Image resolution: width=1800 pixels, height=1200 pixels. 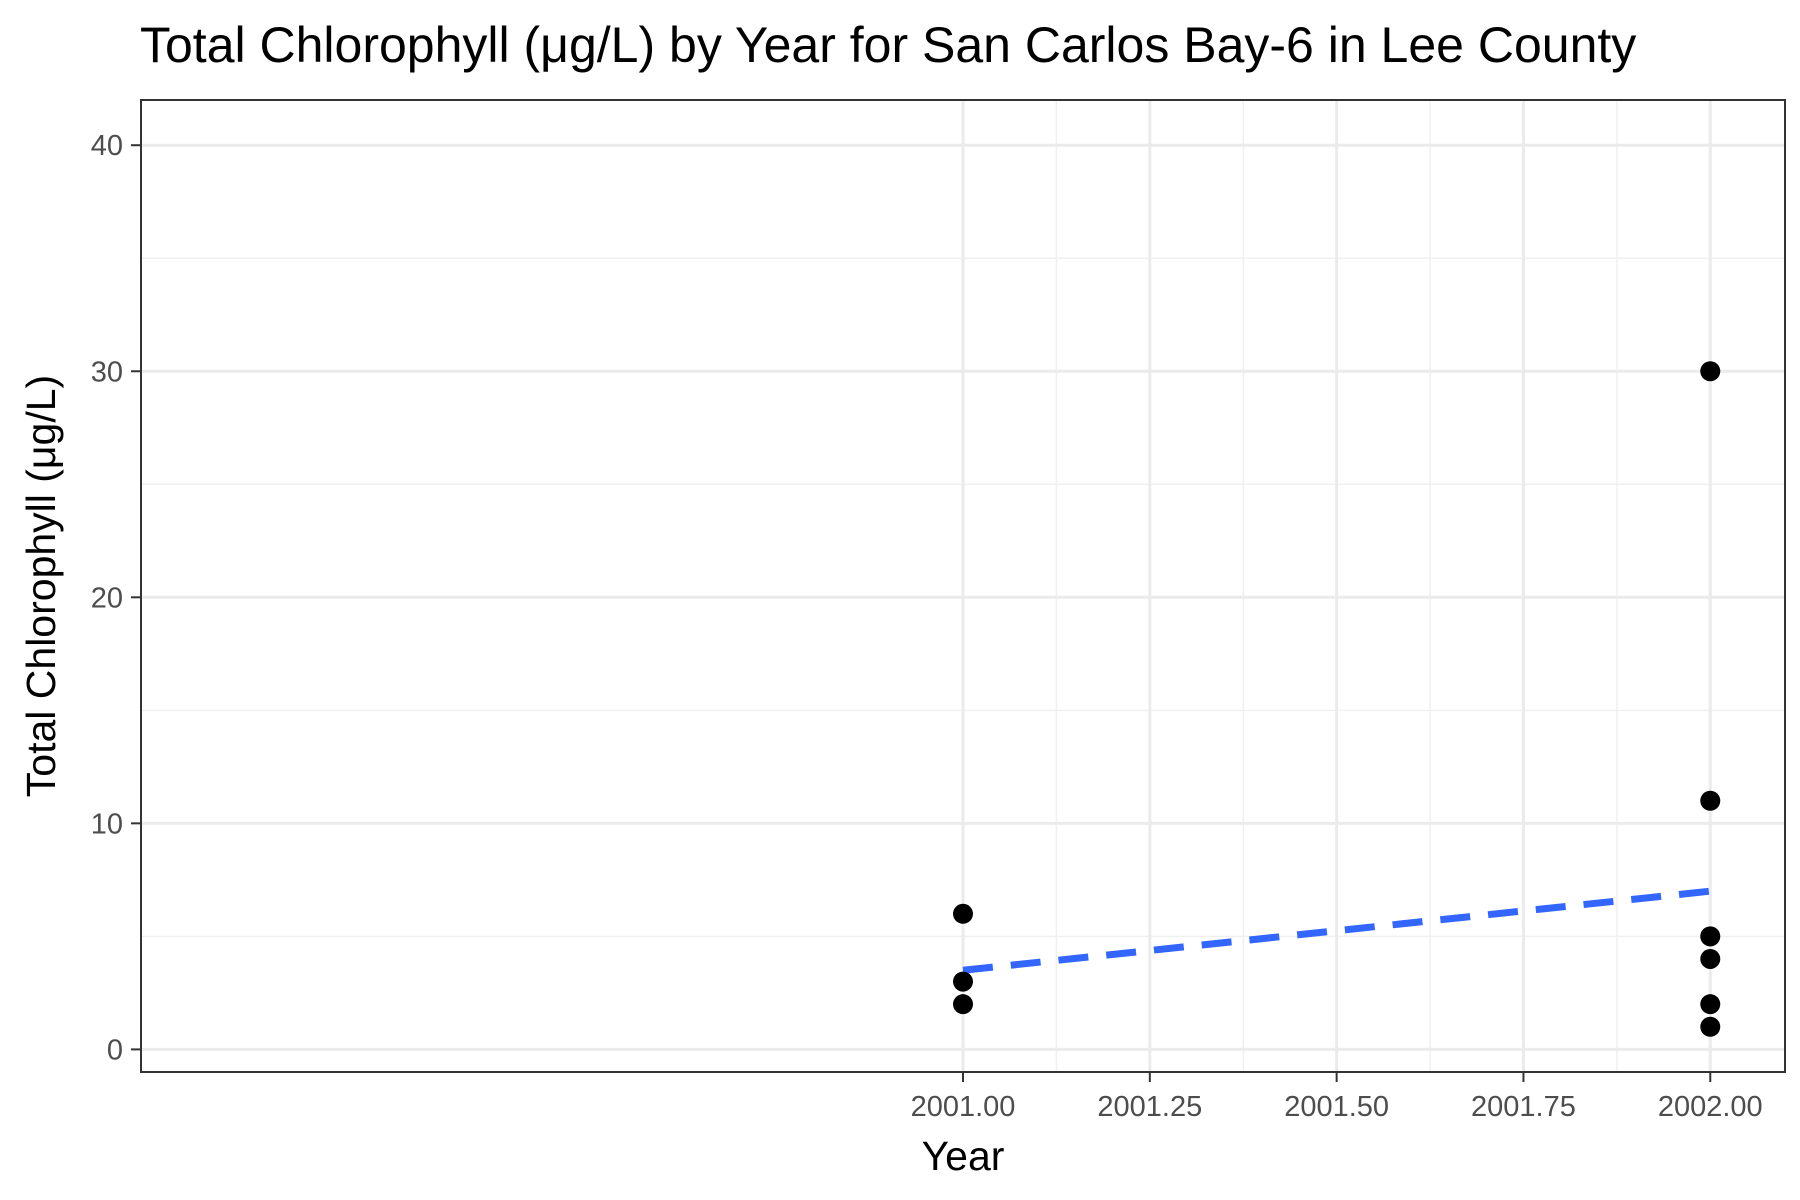 What do you see at coordinates (107, 824) in the screenshot?
I see `y-tick-label: 10` at bounding box center [107, 824].